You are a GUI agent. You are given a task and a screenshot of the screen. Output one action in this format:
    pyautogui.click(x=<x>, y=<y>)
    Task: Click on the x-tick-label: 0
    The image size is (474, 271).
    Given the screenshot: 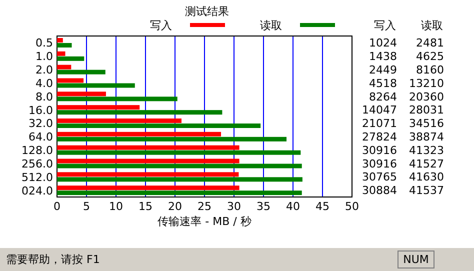 What is the action you would take?
    pyautogui.click(x=57, y=206)
    